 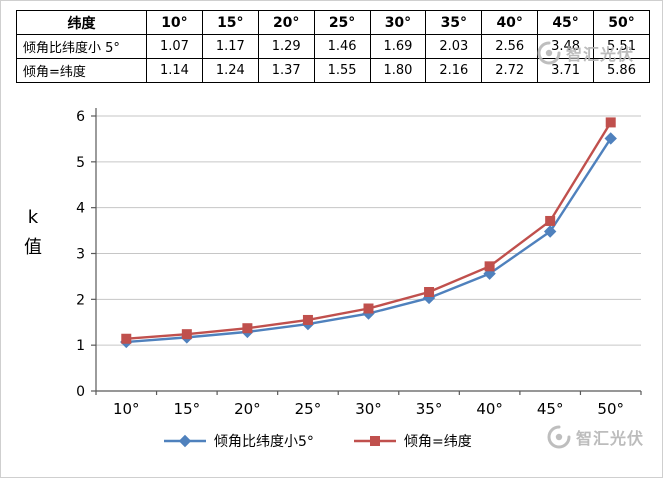 What do you see at coordinates (550, 409) in the screenshot?
I see `x-tick-label: 45°` at bounding box center [550, 409].